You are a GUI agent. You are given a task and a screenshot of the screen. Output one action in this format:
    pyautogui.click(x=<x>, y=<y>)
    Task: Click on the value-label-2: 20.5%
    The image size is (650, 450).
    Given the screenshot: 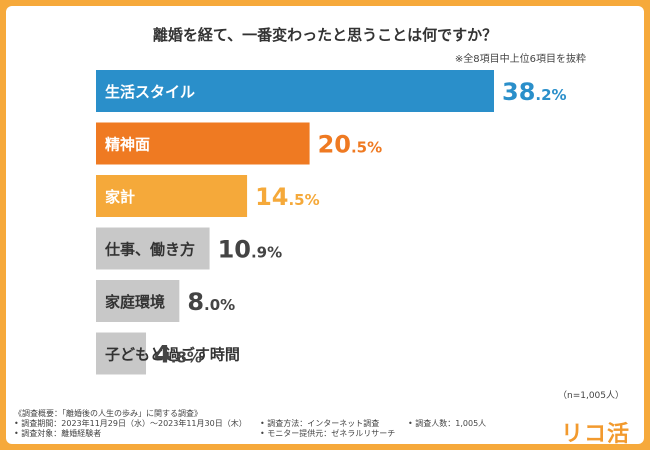 What is the action you would take?
    pyautogui.click(x=350, y=145)
    